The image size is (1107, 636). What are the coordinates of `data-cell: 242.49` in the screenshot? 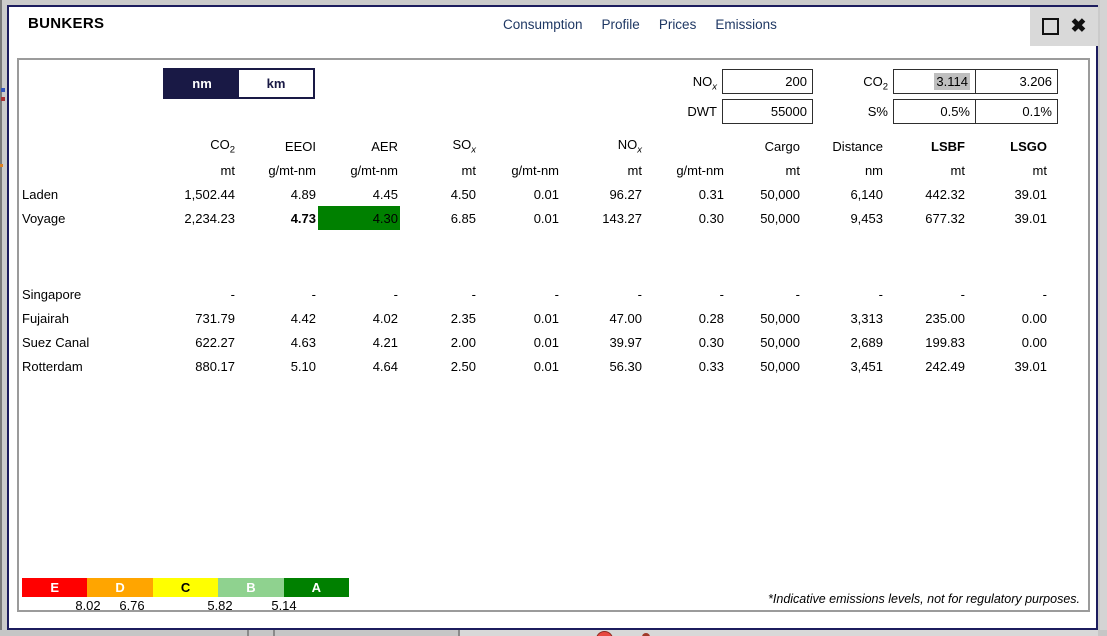 It's located at (945, 366).